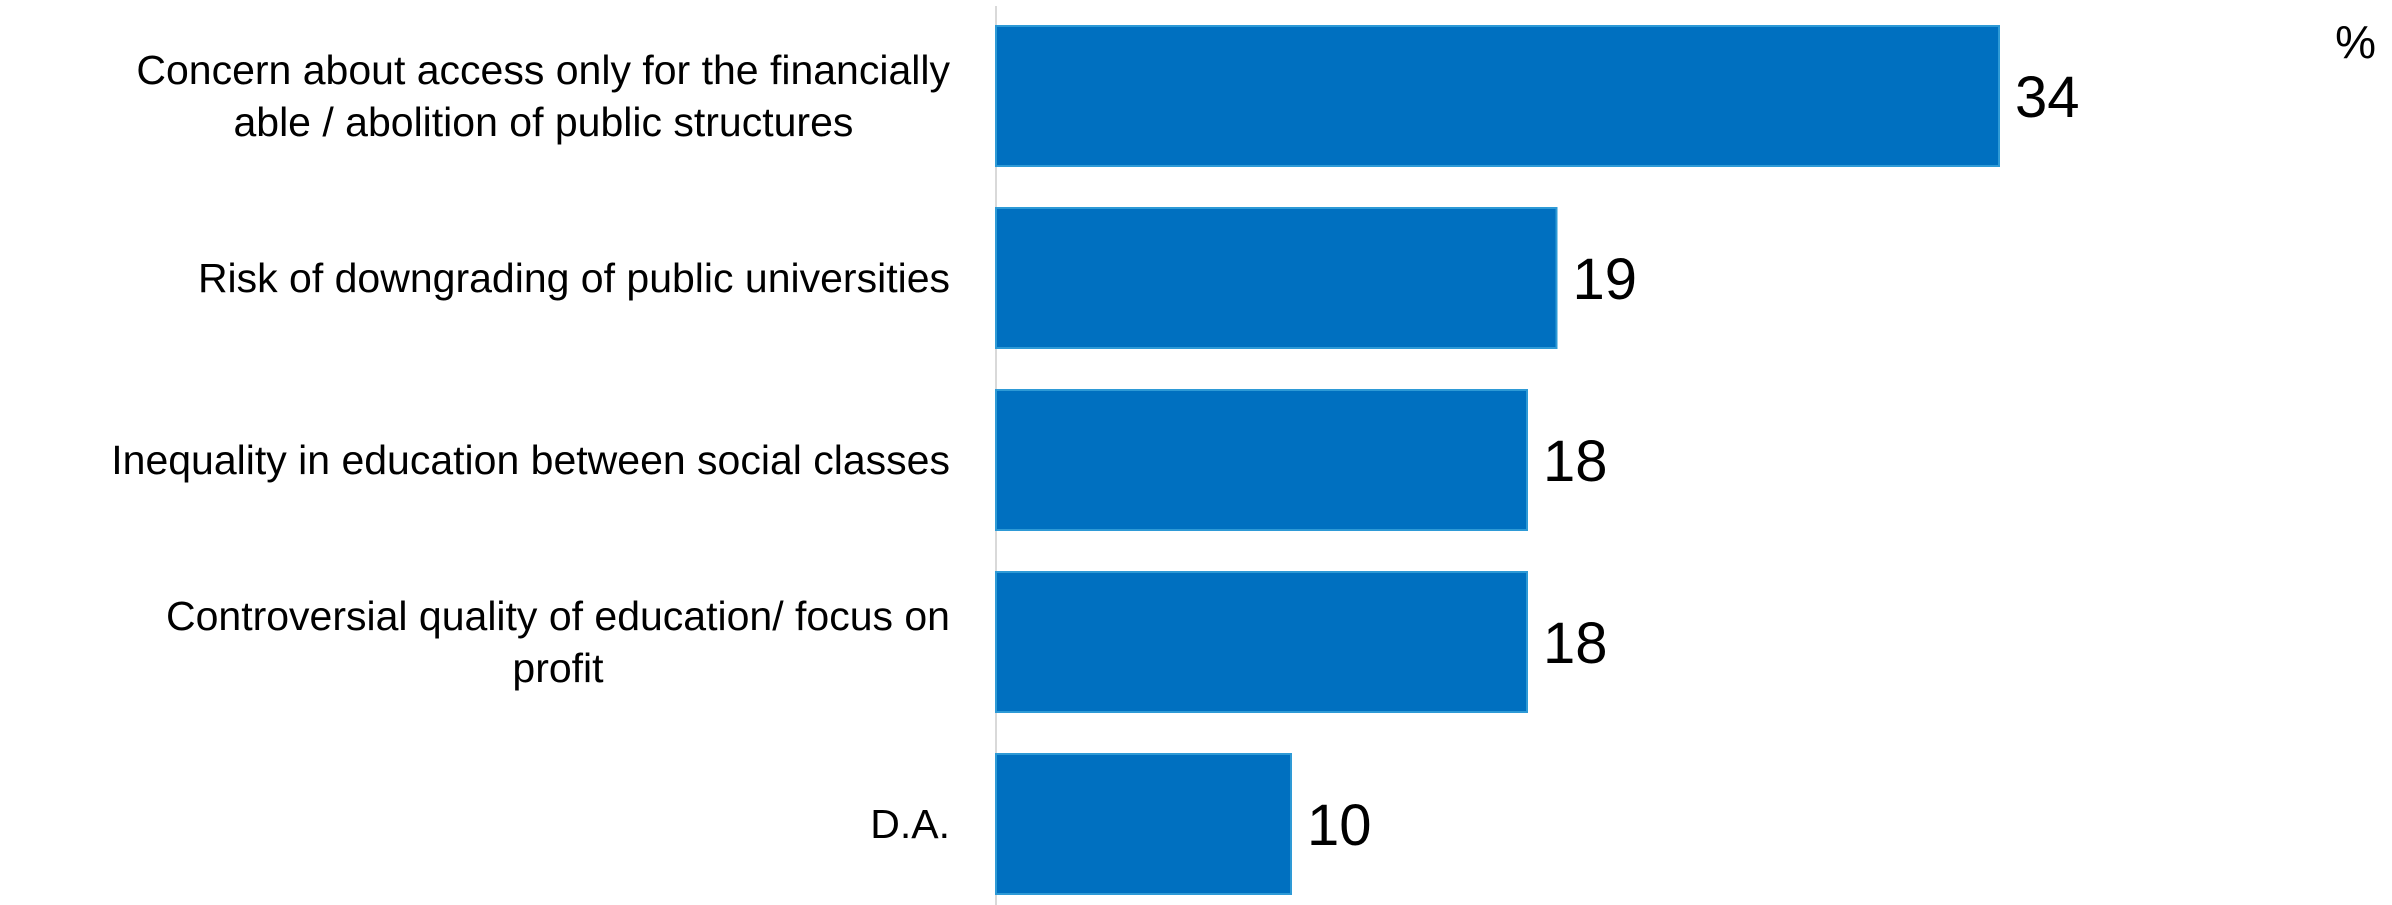 The height and width of the screenshot is (905, 2392). I want to click on category-label: D.A., so click(910, 824).